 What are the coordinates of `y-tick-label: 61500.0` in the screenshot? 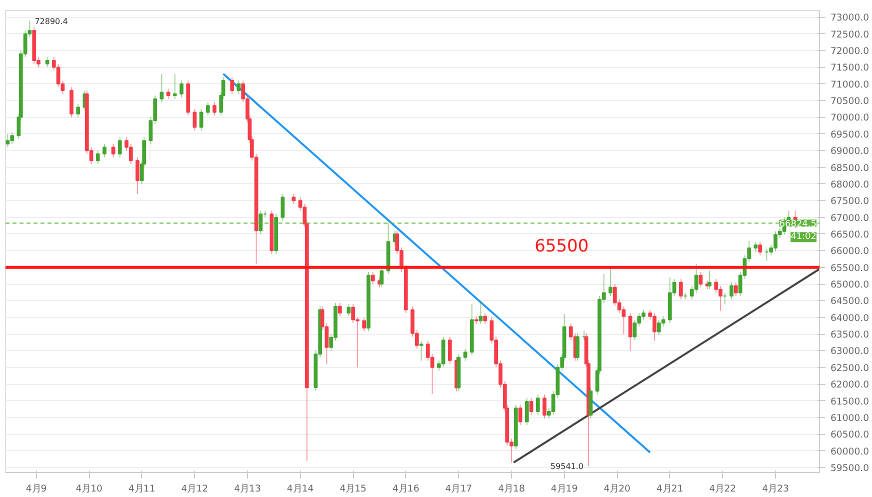 It's located at (850, 402).